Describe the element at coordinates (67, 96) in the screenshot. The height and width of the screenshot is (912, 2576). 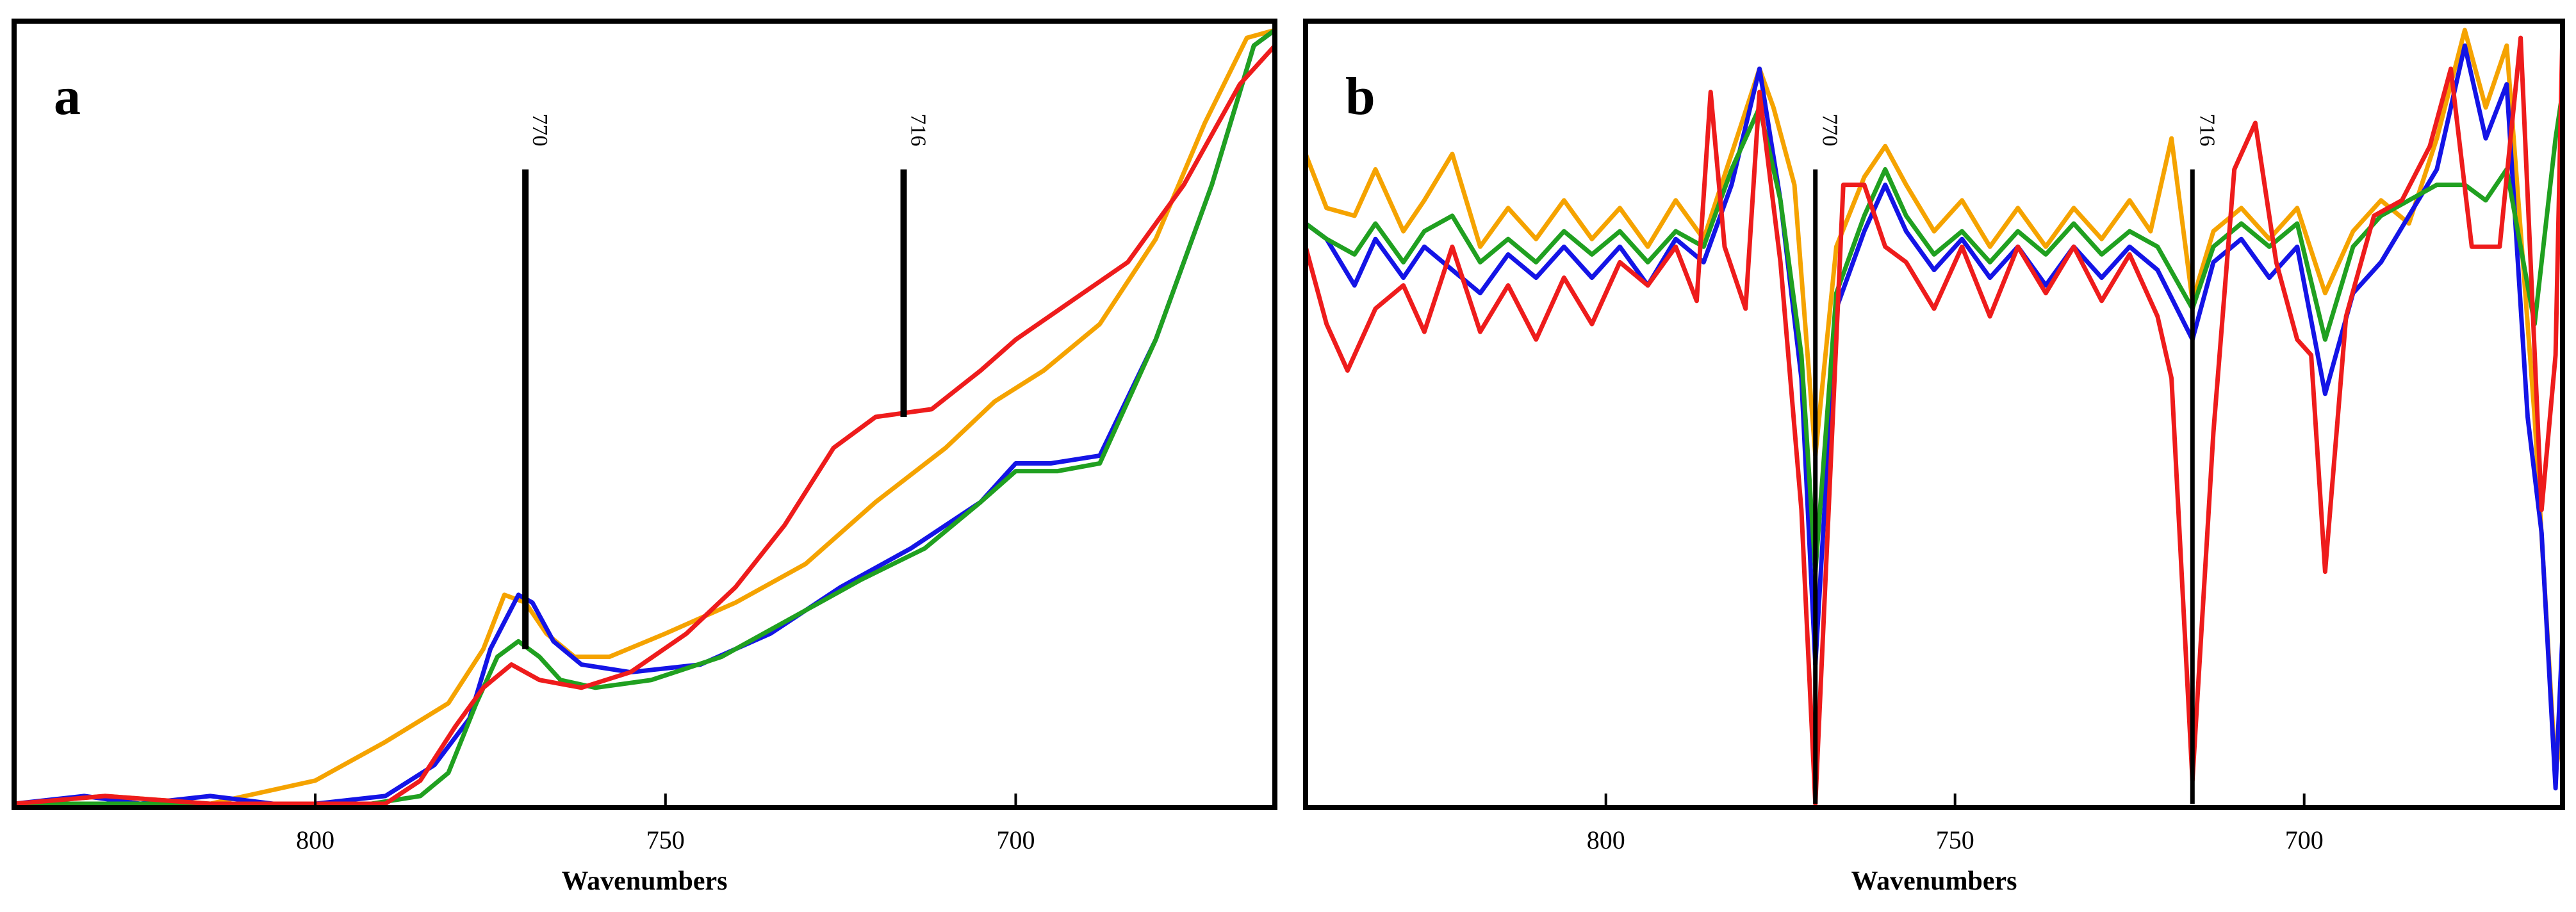
I see `panel-letter: a` at that location.